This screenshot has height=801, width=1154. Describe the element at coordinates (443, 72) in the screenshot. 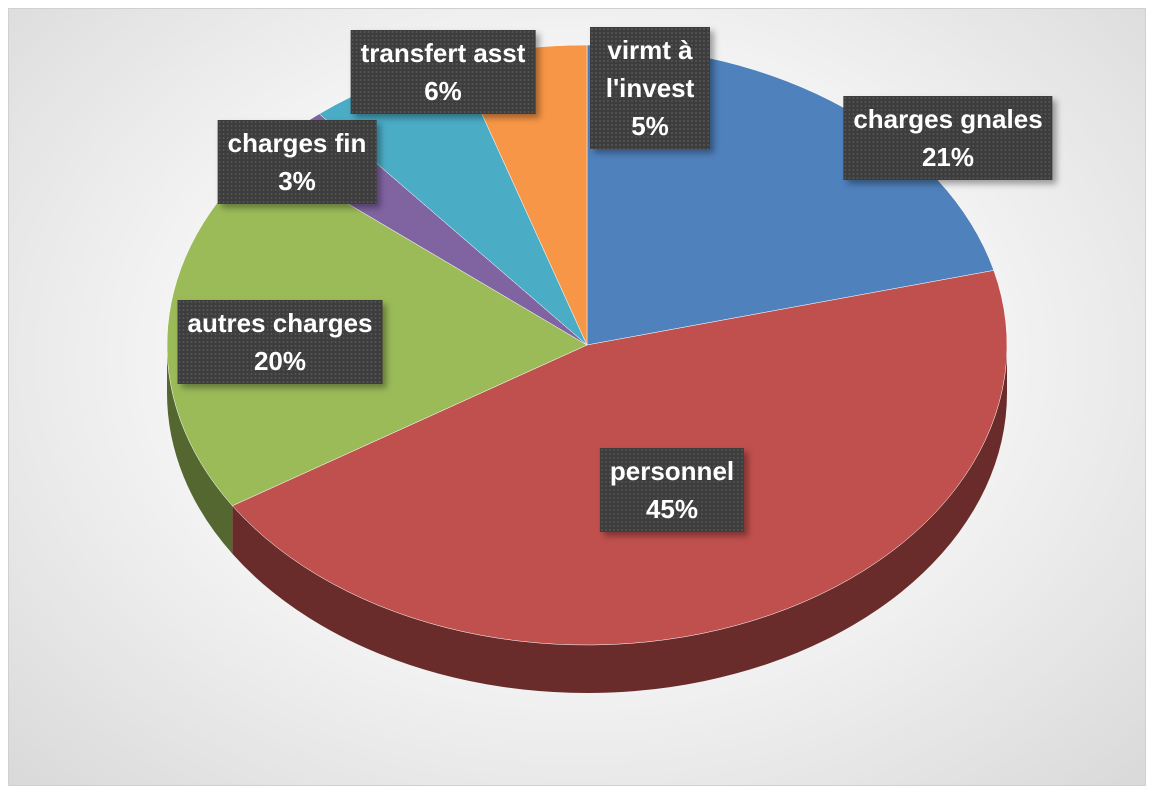

I see `data-label: transfert asst 6%` at that location.